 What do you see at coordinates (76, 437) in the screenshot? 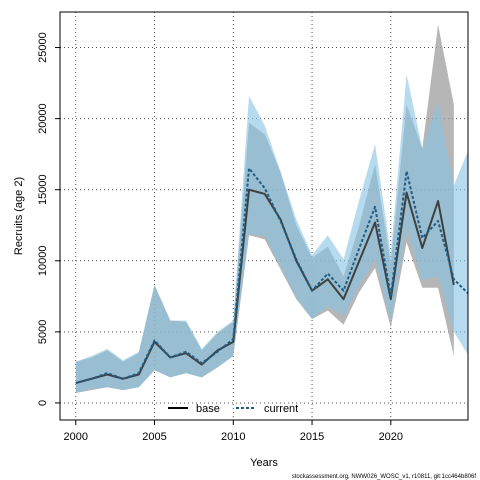
I see `x-tick-label: 2000` at bounding box center [76, 437].